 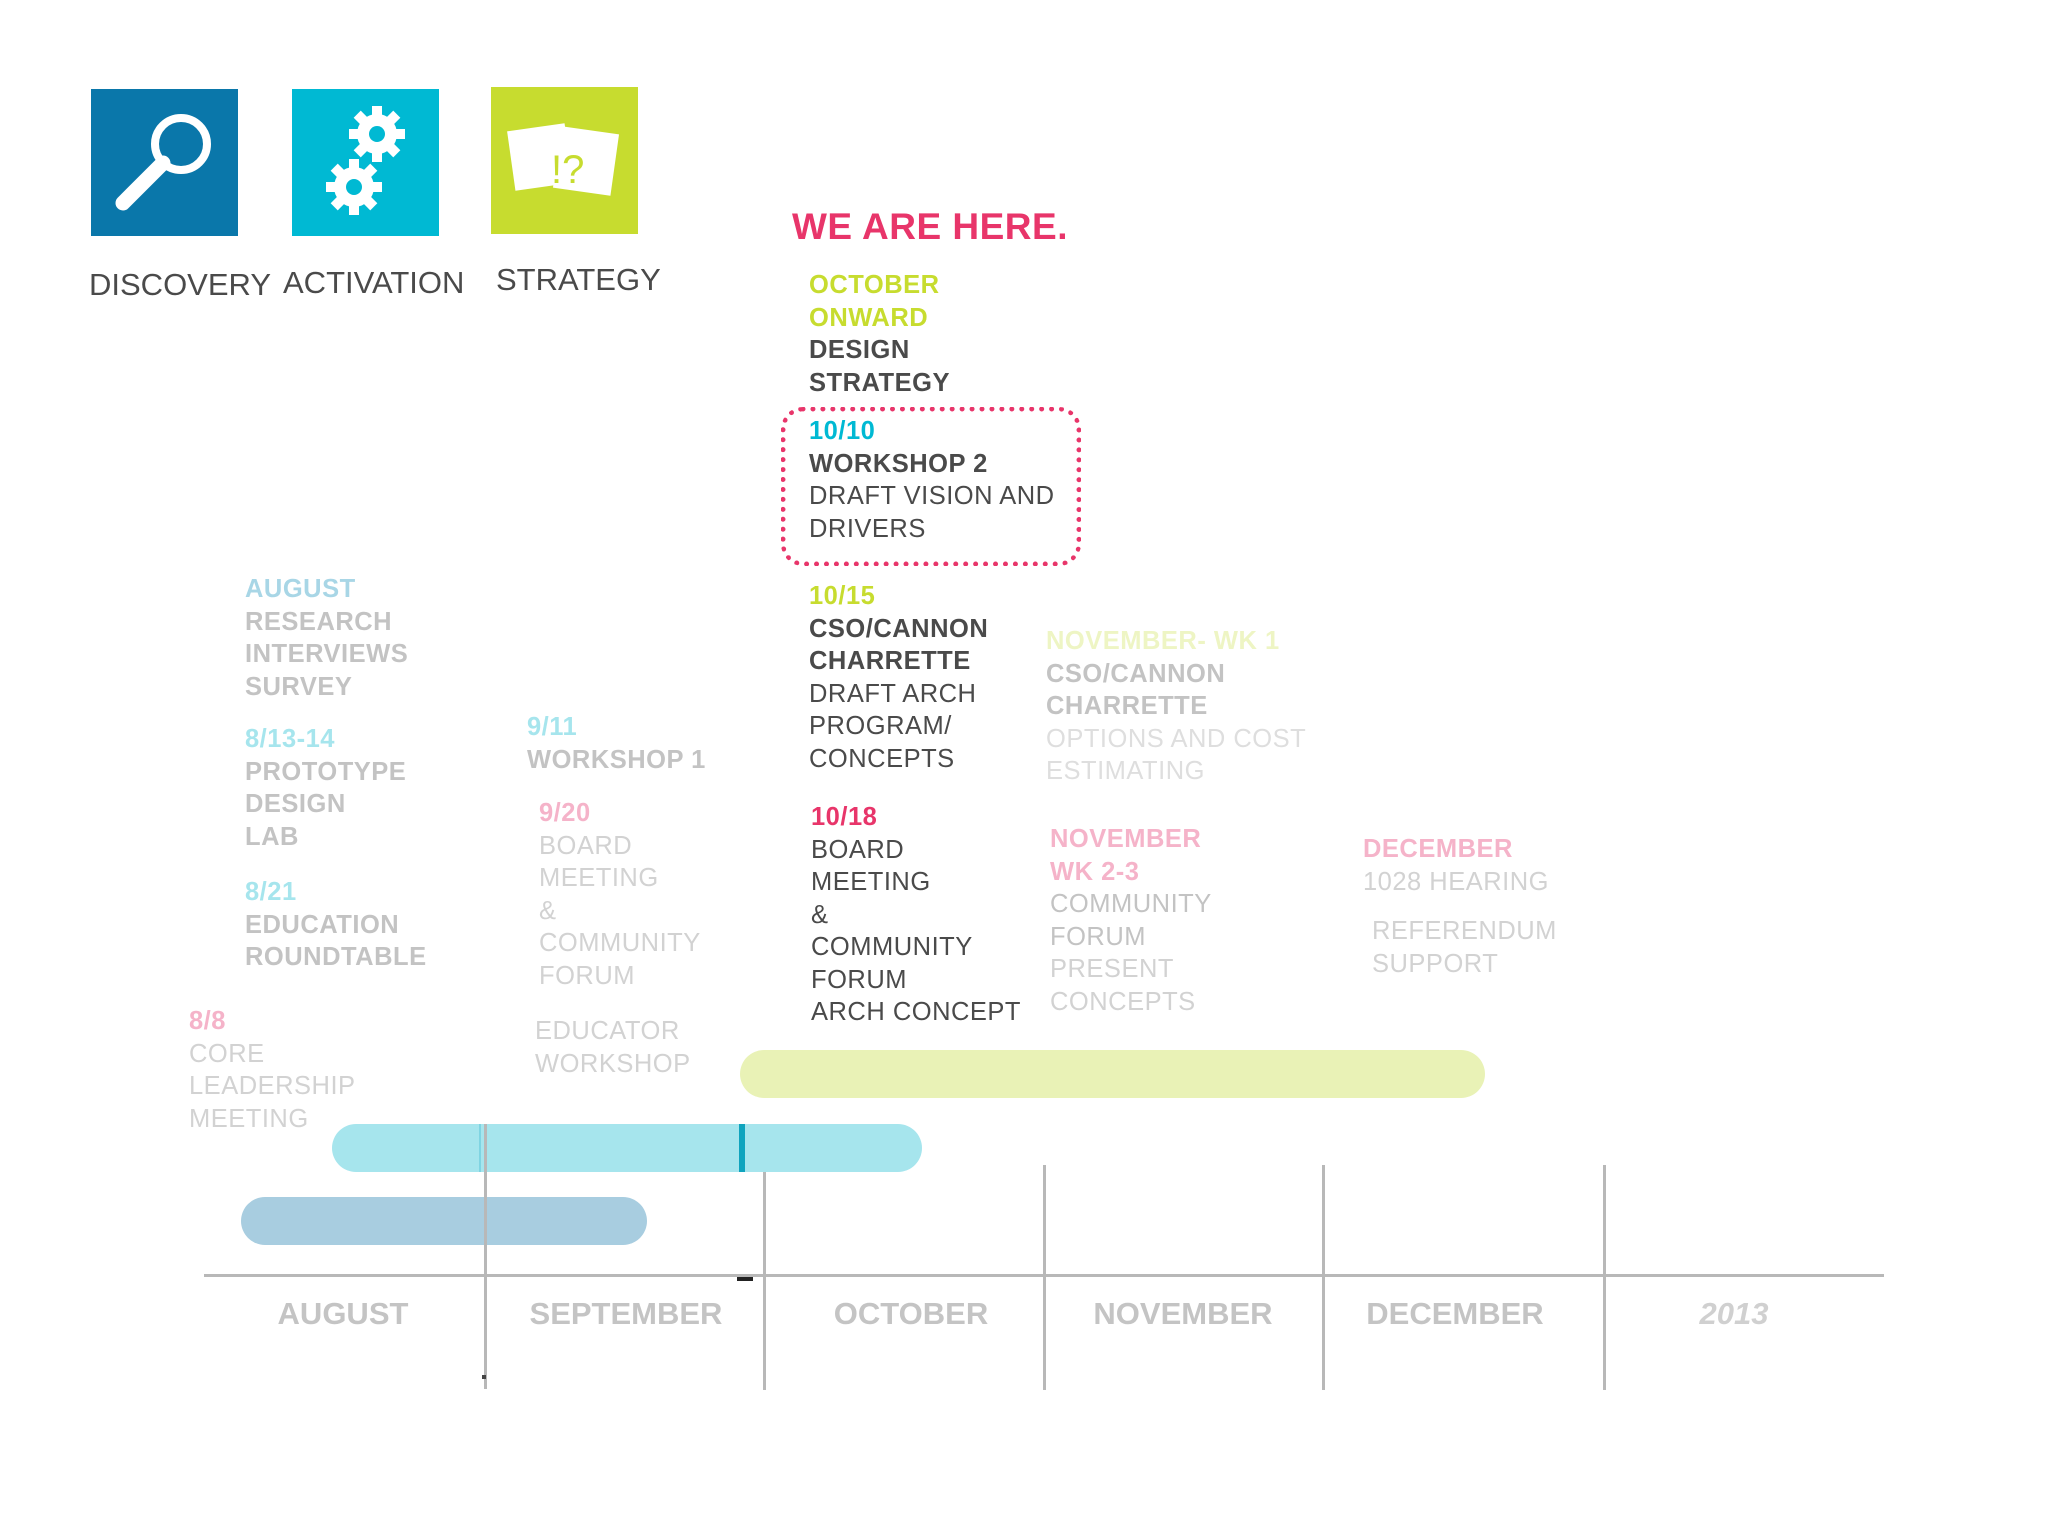 I want to click on event-october-onward: OCTOBER ONWARD DESIGN STRATEGY, so click(x=879, y=334).